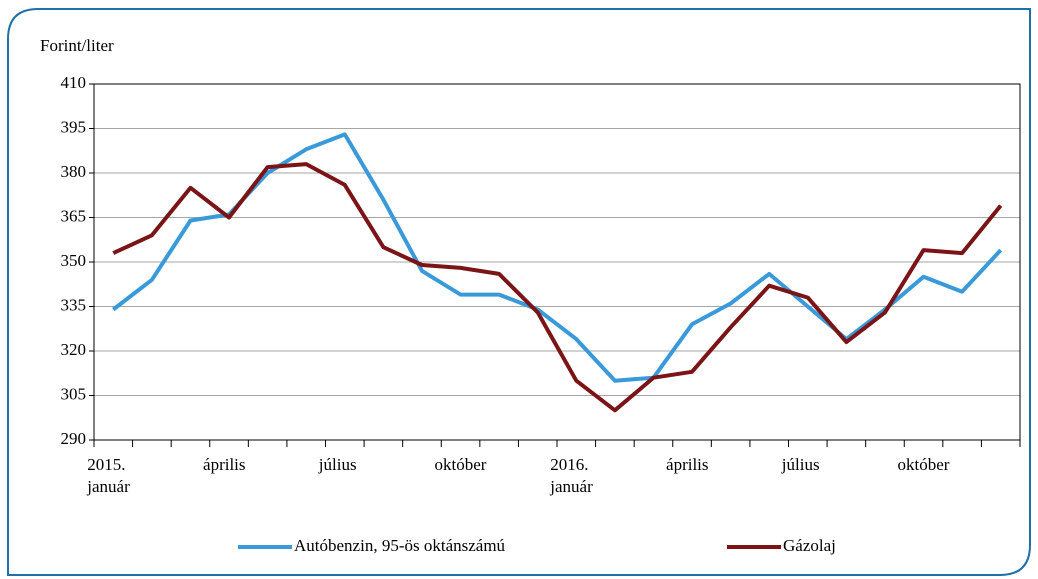  What do you see at coordinates (108, 475) in the screenshot?
I see `x-tick-label: 2015. január` at bounding box center [108, 475].